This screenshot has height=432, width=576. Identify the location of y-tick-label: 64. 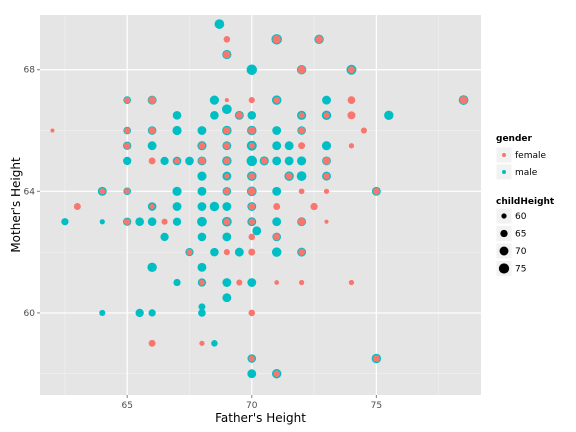
(30, 192).